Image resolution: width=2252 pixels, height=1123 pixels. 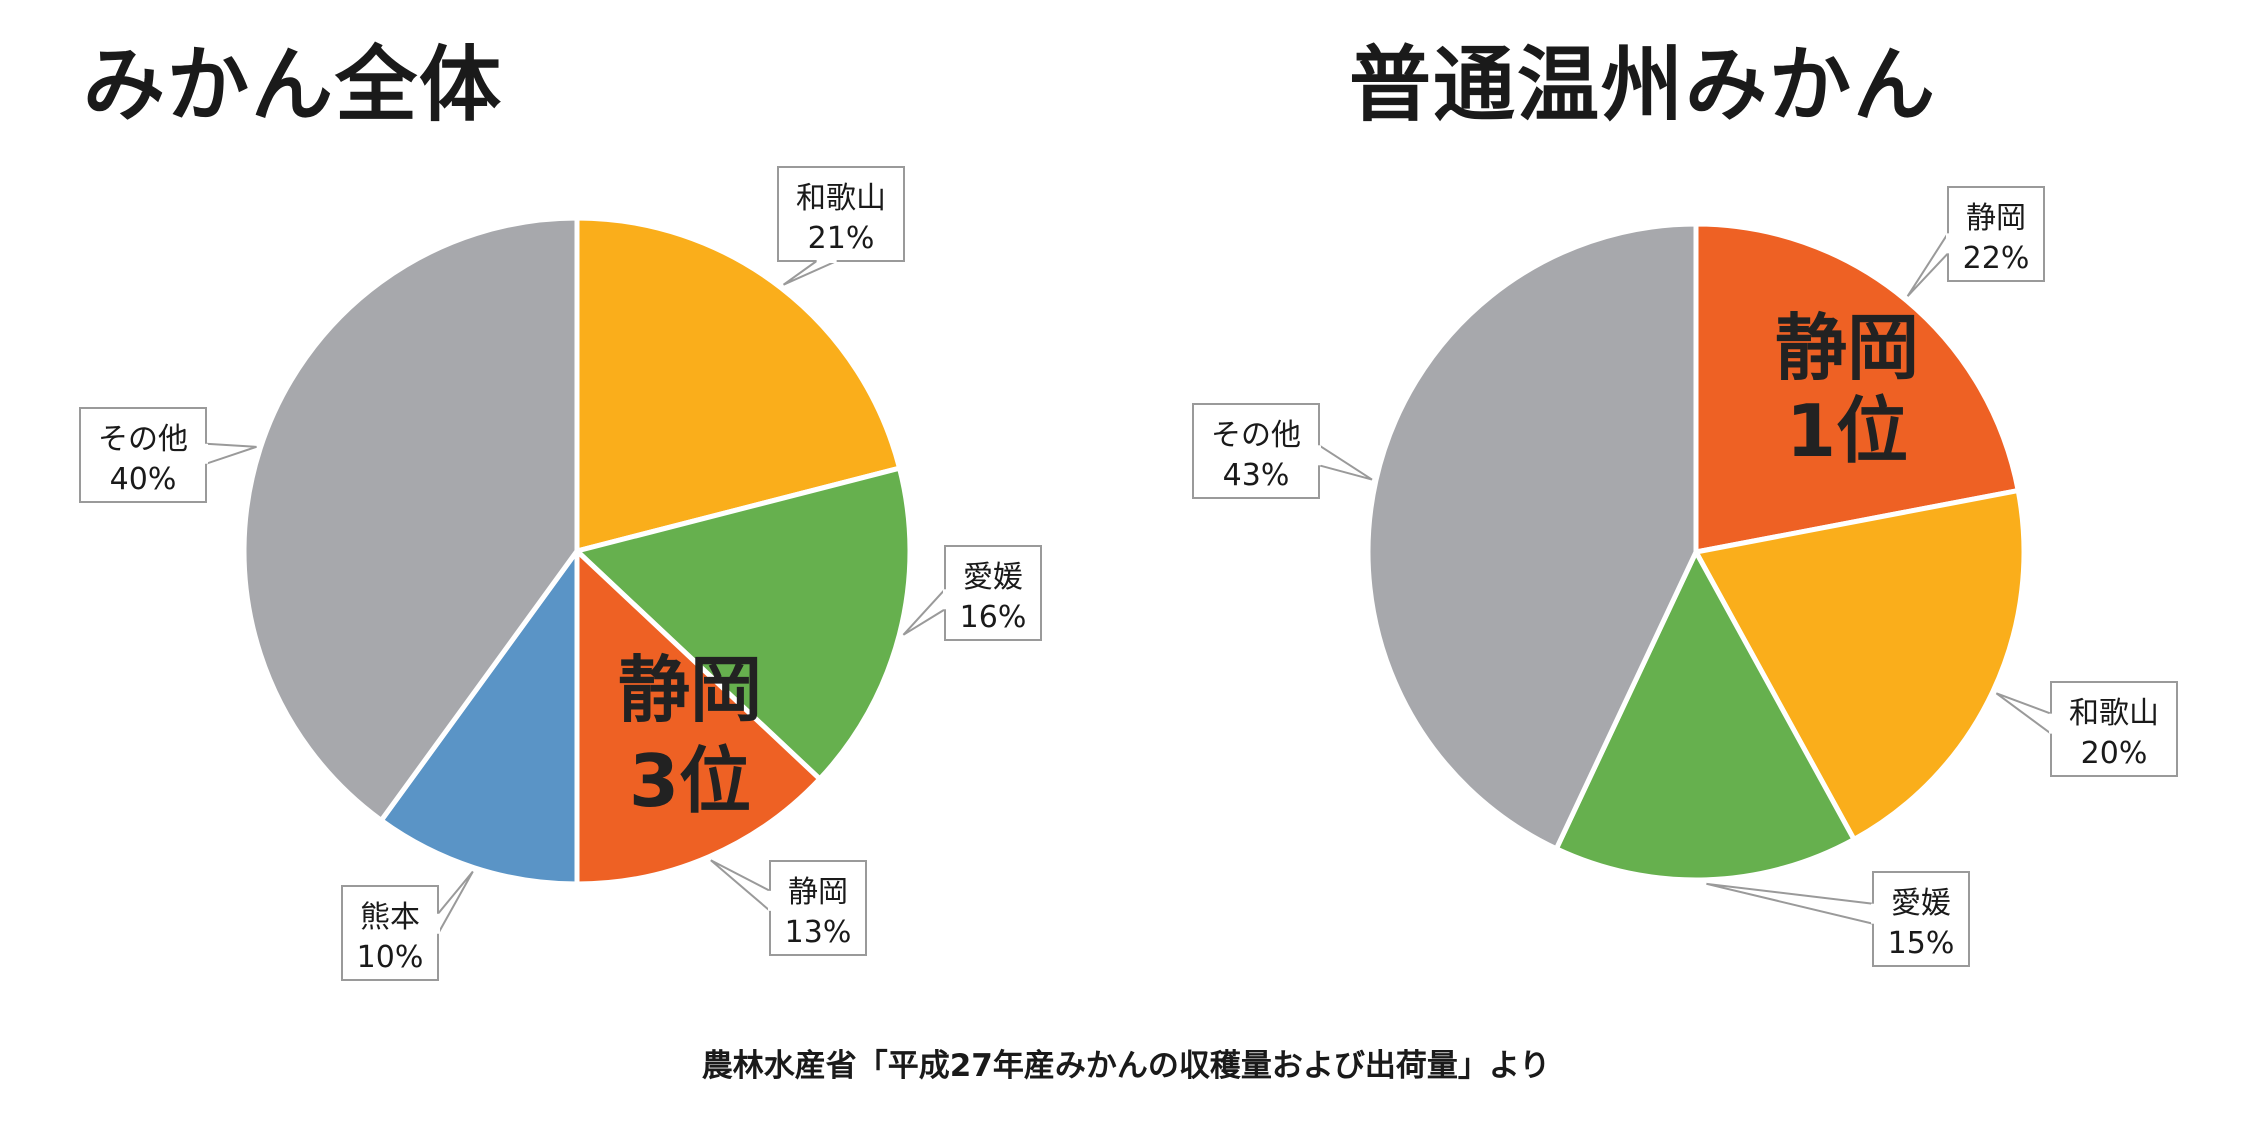 I want to click on callout-value: 16%, so click(x=993, y=617).